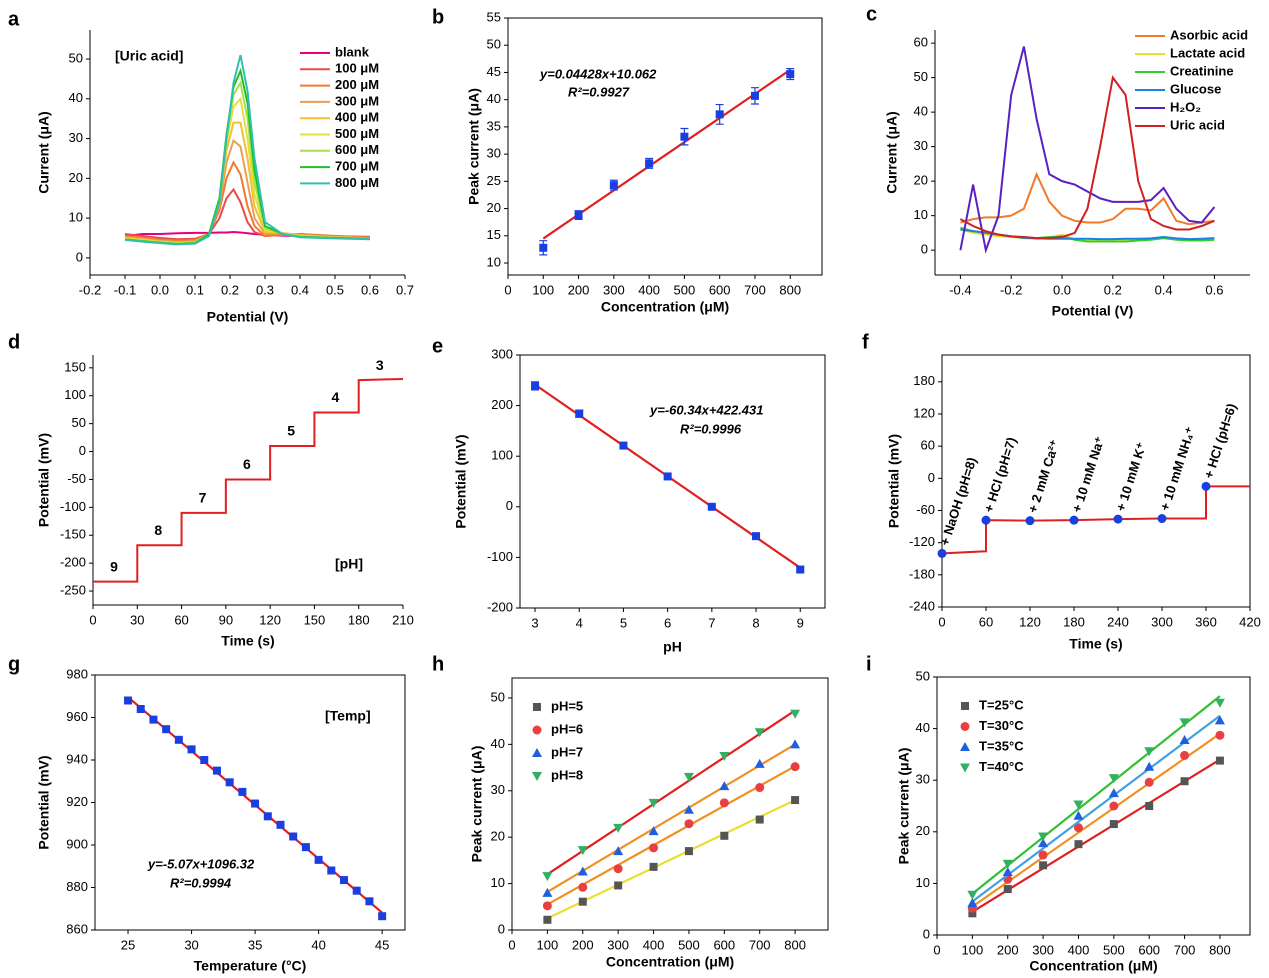 The width and height of the screenshot is (1269, 978). I want to click on panel-label: a, so click(14, 19).